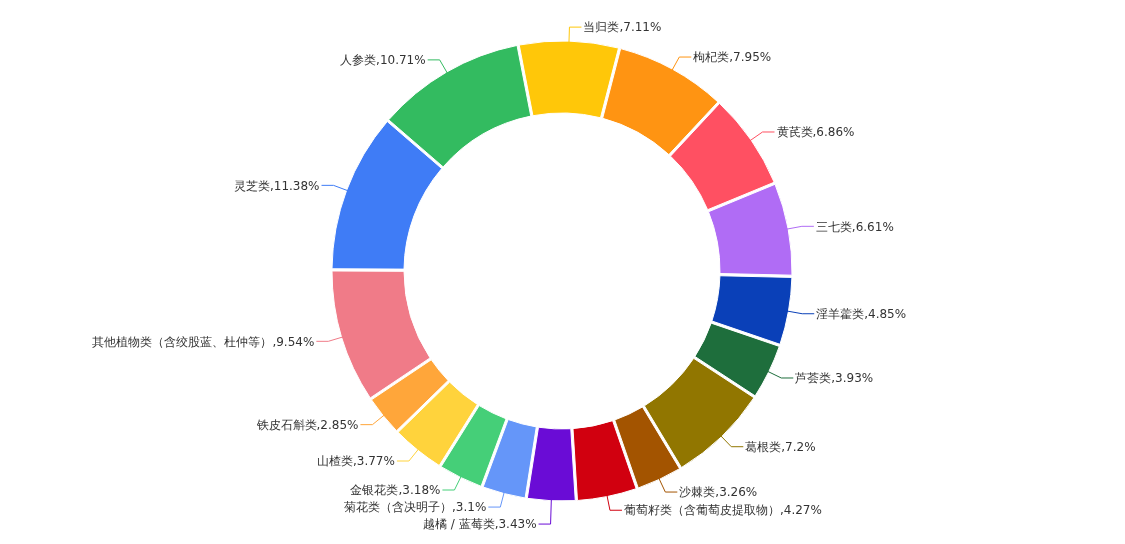 The image size is (1125, 544). What do you see at coordinates (722, 510) in the screenshot?
I see `slice-label: 葡萄籽类（含葡萄皮提取物）,4.27%` at bounding box center [722, 510].